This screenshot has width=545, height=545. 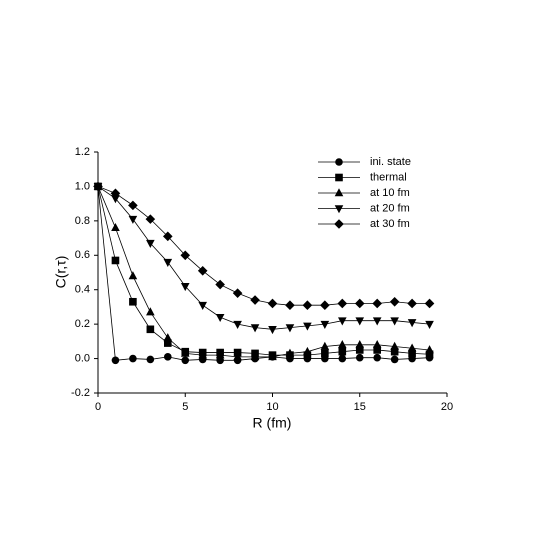 I want to click on legend-label: at 30 fm, so click(x=390, y=224).